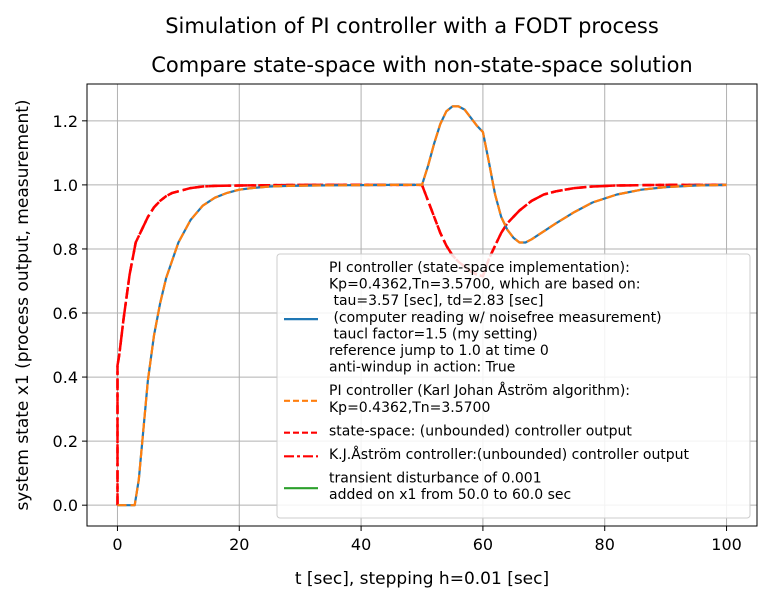 The height and width of the screenshot is (601, 771). What do you see at coordinates (239, 544) in the screenshot?
I see `x-tick-label: 20` at bounding box center [239, 544].